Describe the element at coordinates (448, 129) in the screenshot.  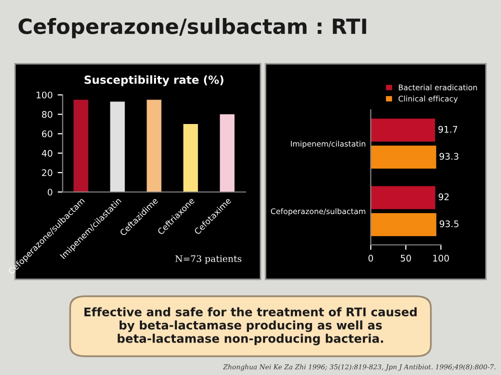
I see `data-label: 91.7` at that location.